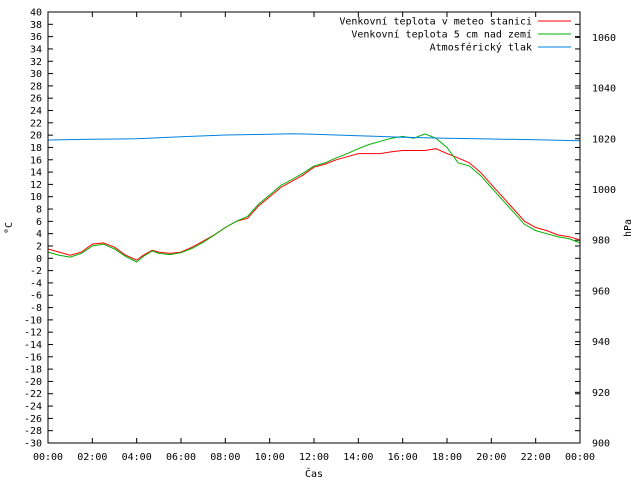  I want to click on x-tick-label: 10:00, so click(270, 457).